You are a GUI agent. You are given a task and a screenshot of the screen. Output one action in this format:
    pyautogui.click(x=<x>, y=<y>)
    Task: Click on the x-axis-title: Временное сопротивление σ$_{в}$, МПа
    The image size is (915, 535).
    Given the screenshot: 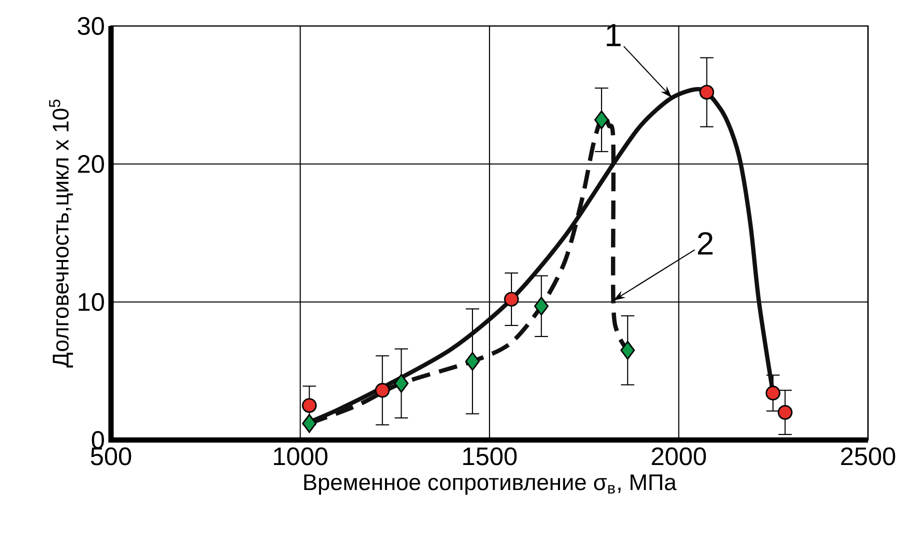 What is the action you would take?
    pyautogui.click(x=490, y=484)
    